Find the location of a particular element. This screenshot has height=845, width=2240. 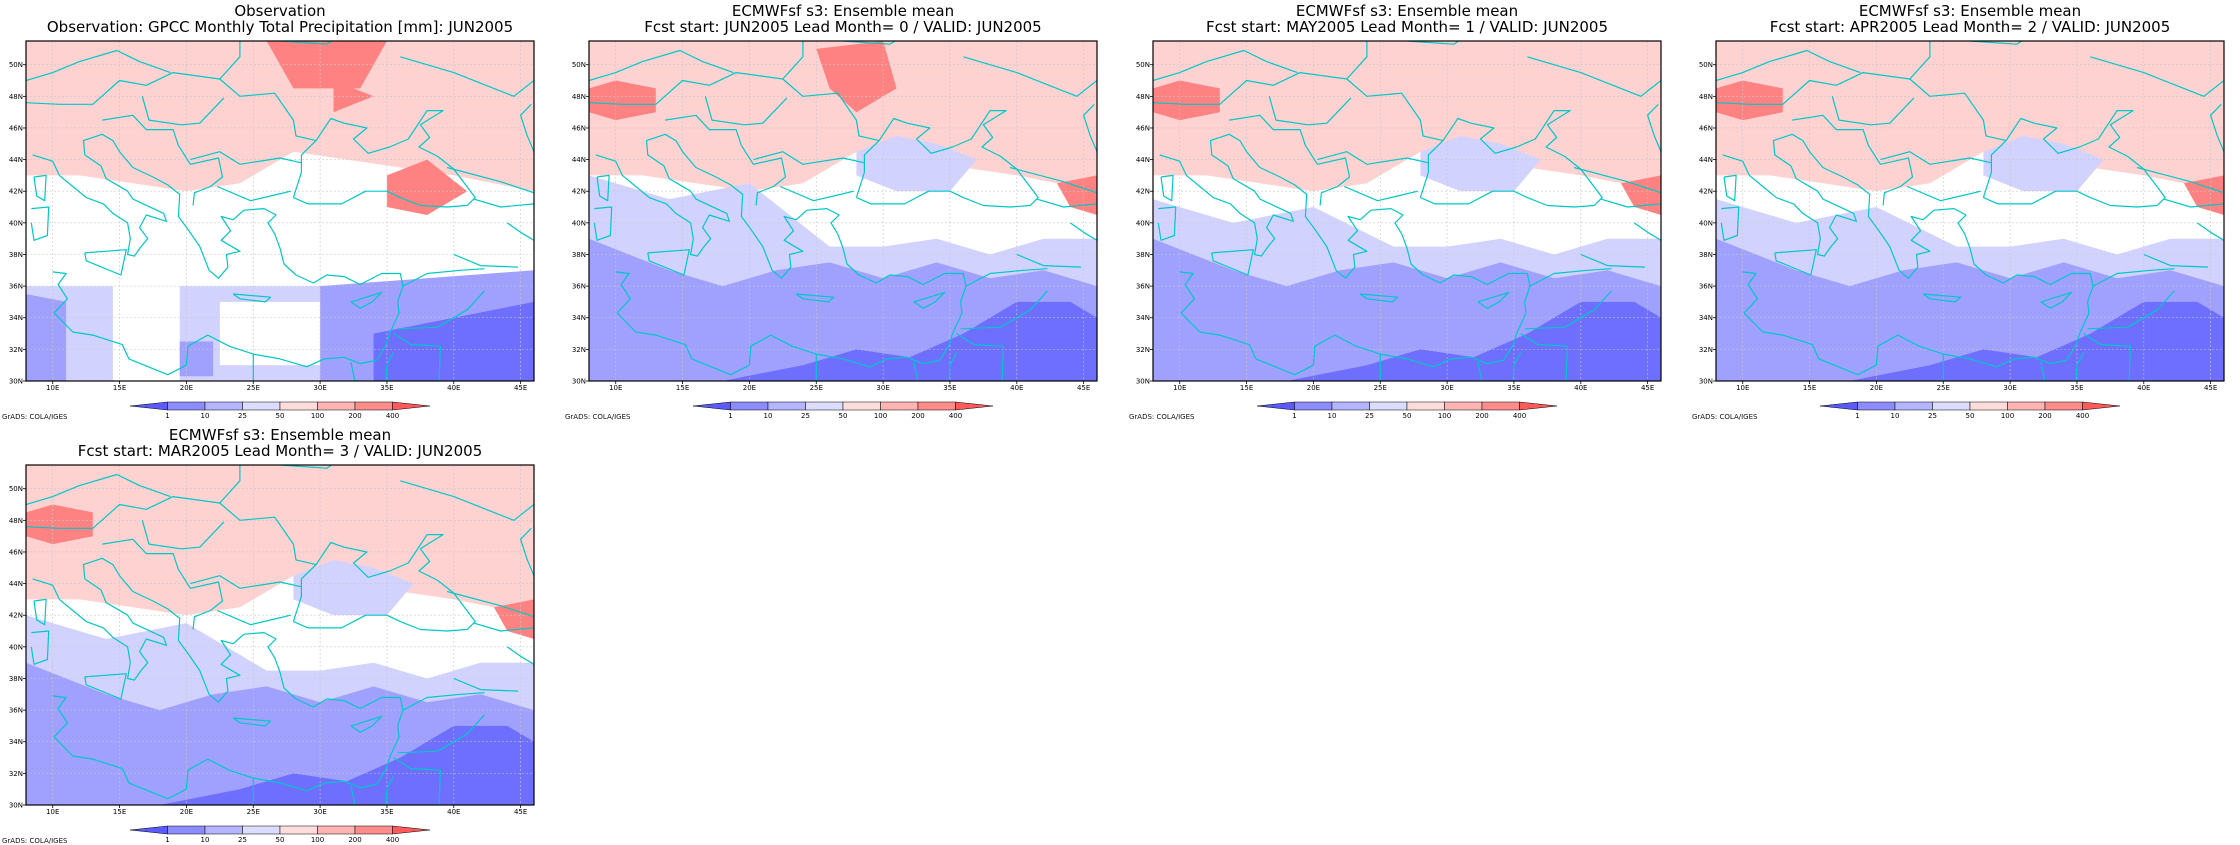

gridlines is located at coordinates (280, 635).